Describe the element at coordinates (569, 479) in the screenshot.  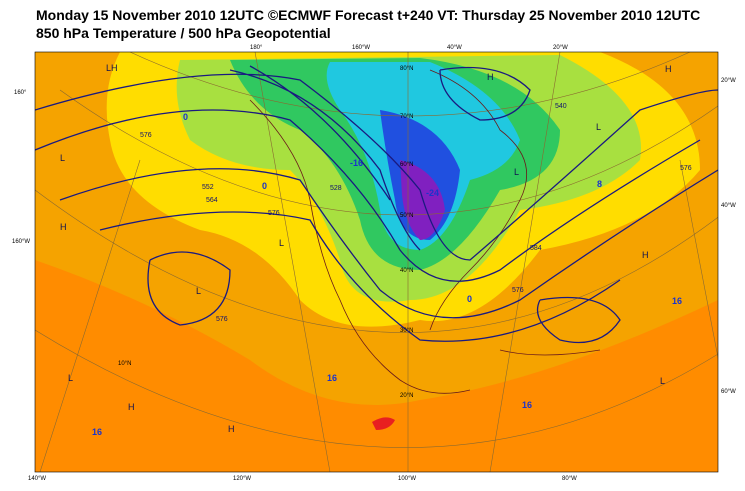
I see `graticule-label: 80°W` at that location.